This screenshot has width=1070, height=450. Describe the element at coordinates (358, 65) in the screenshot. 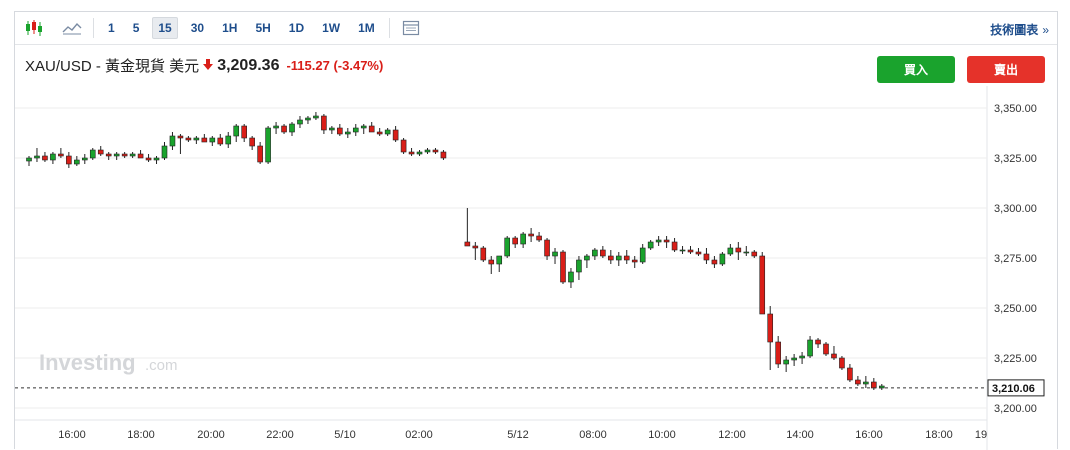

I see `change-percent: (-3.47%)` at that location.